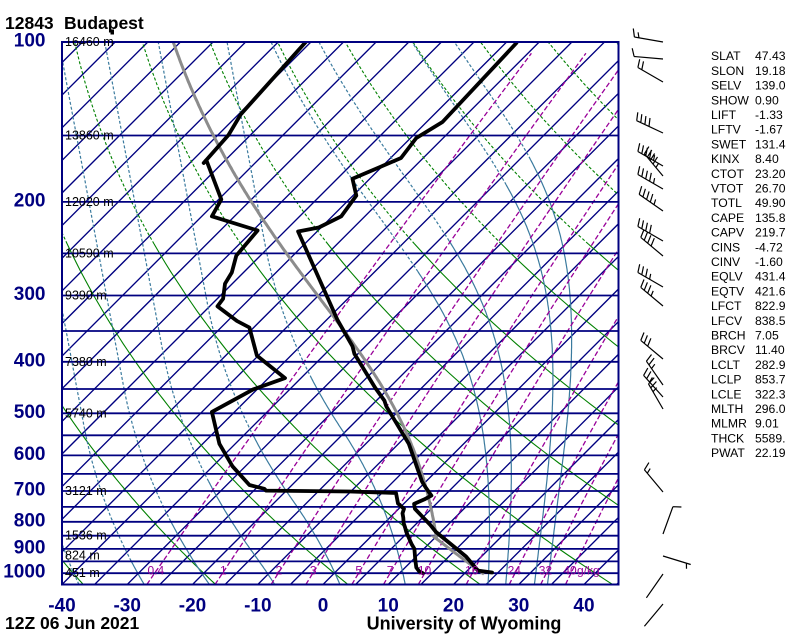 The width and height of the screenshot is (800, 640). I want to click on svg-text: -1.67, so click(769, 130).